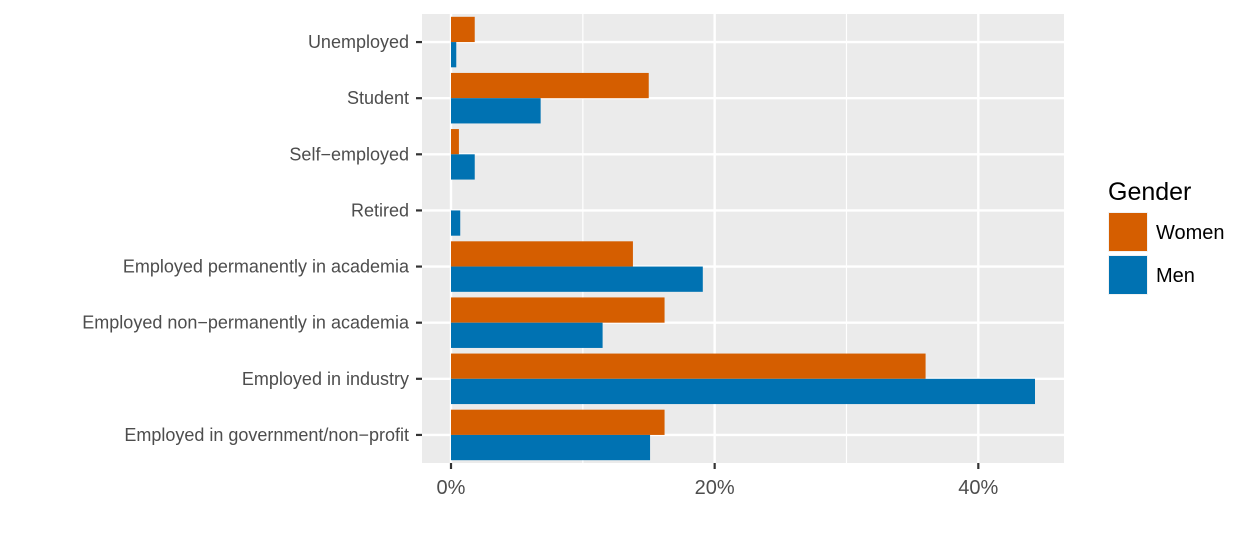  Describe the element at coordinates (715, 488) in the screenshot. I see `x-tick-label: 20%` at that location.